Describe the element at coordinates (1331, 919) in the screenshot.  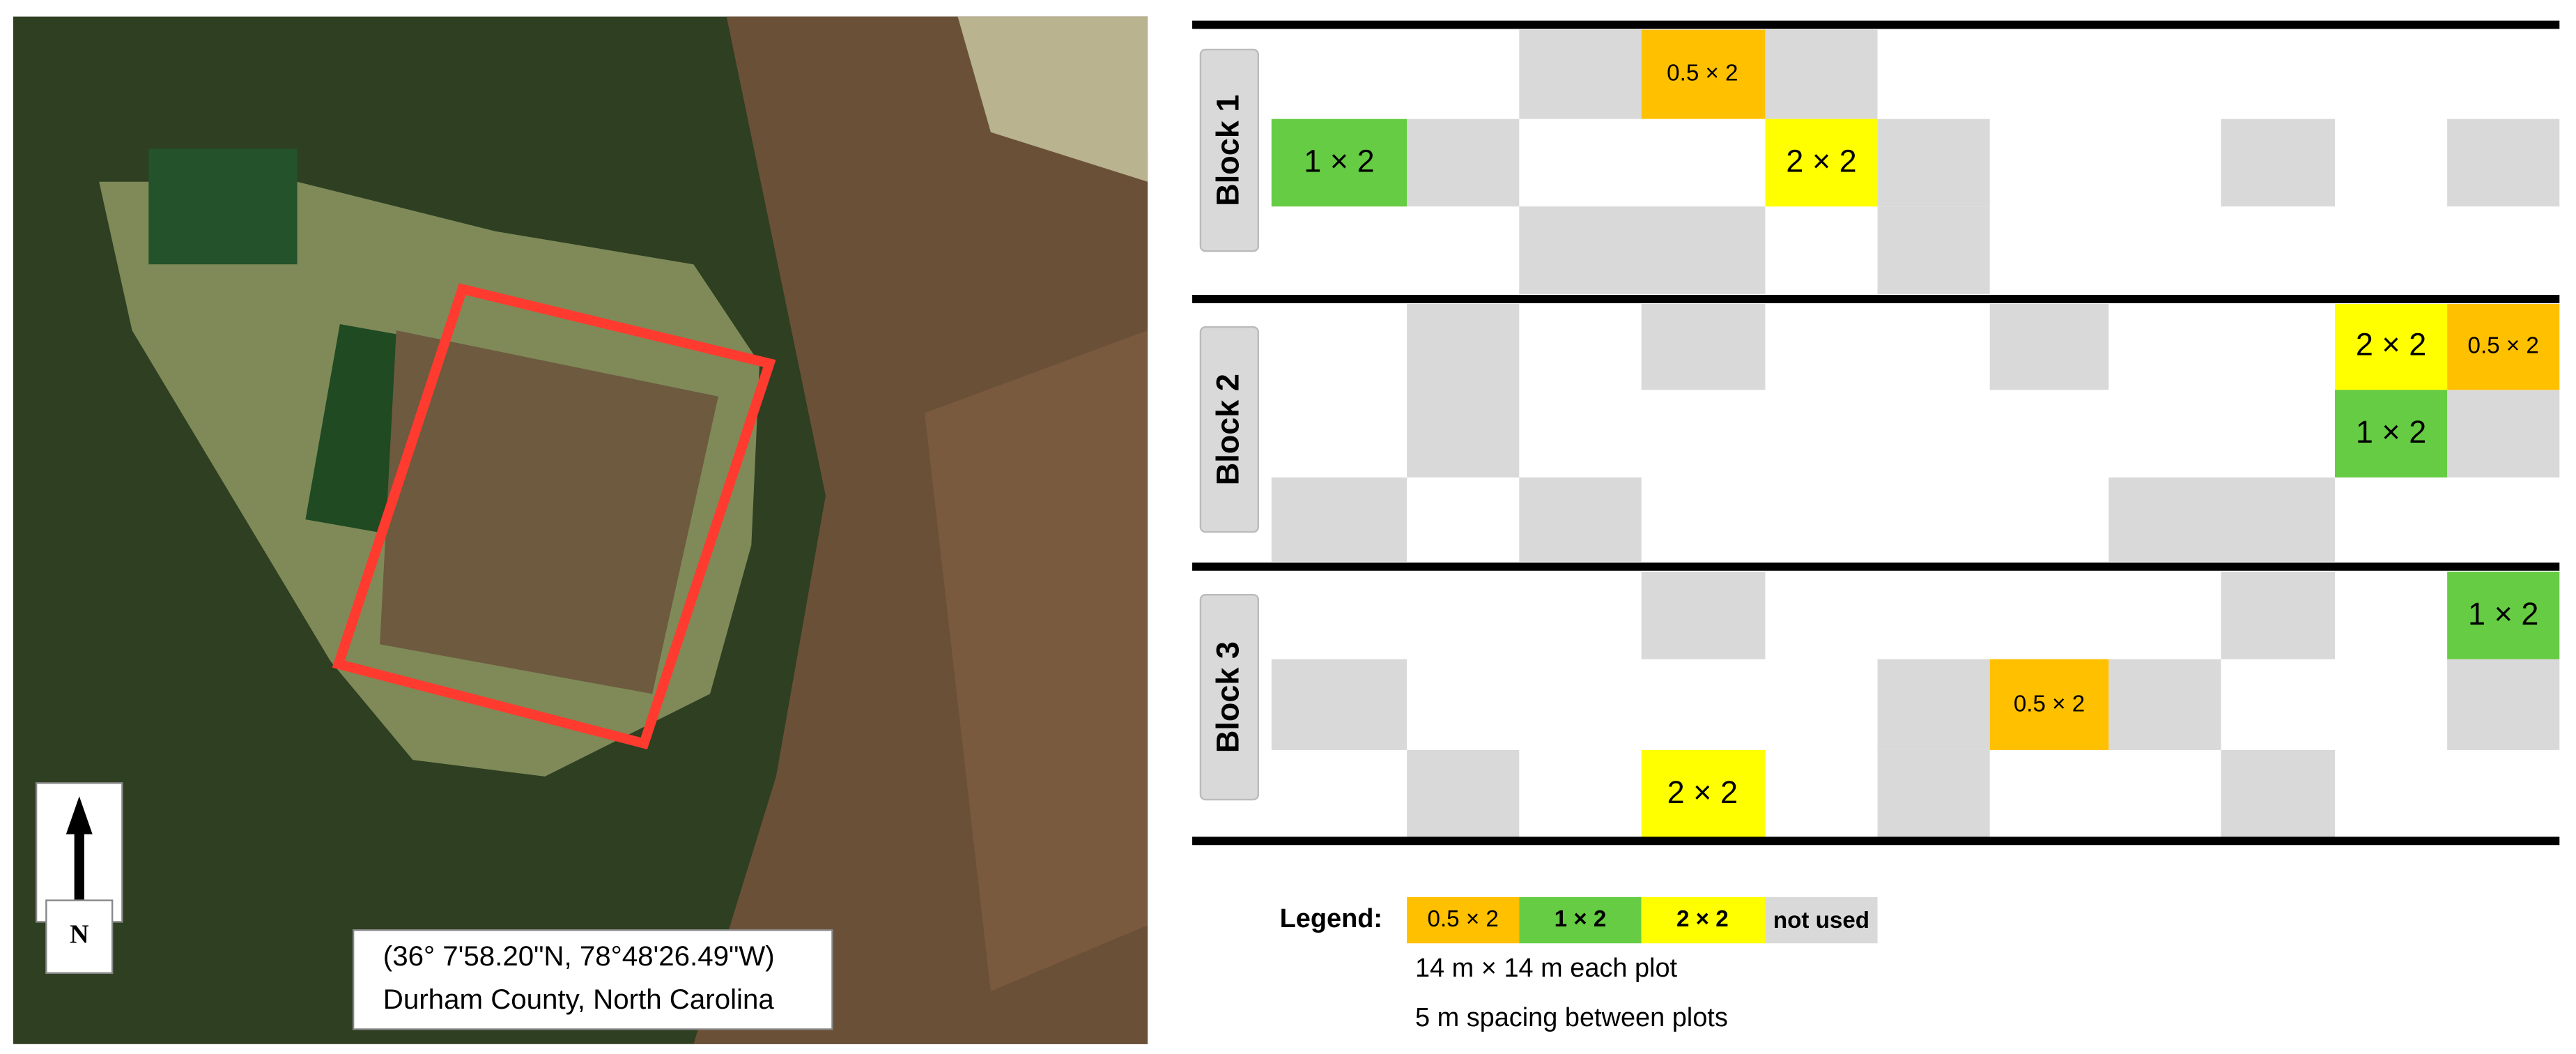
I see `legend-title: Legend:` at that location.